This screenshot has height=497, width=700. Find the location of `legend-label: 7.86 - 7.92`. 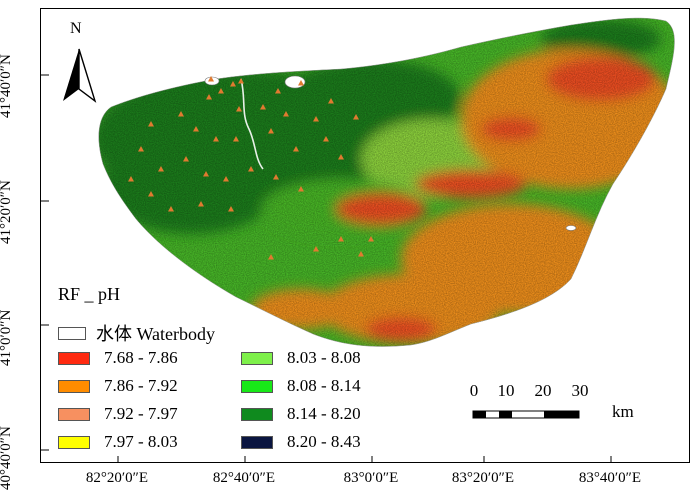

legend-label: 7.86 - 7.92 is located at coordinates (141, 385).